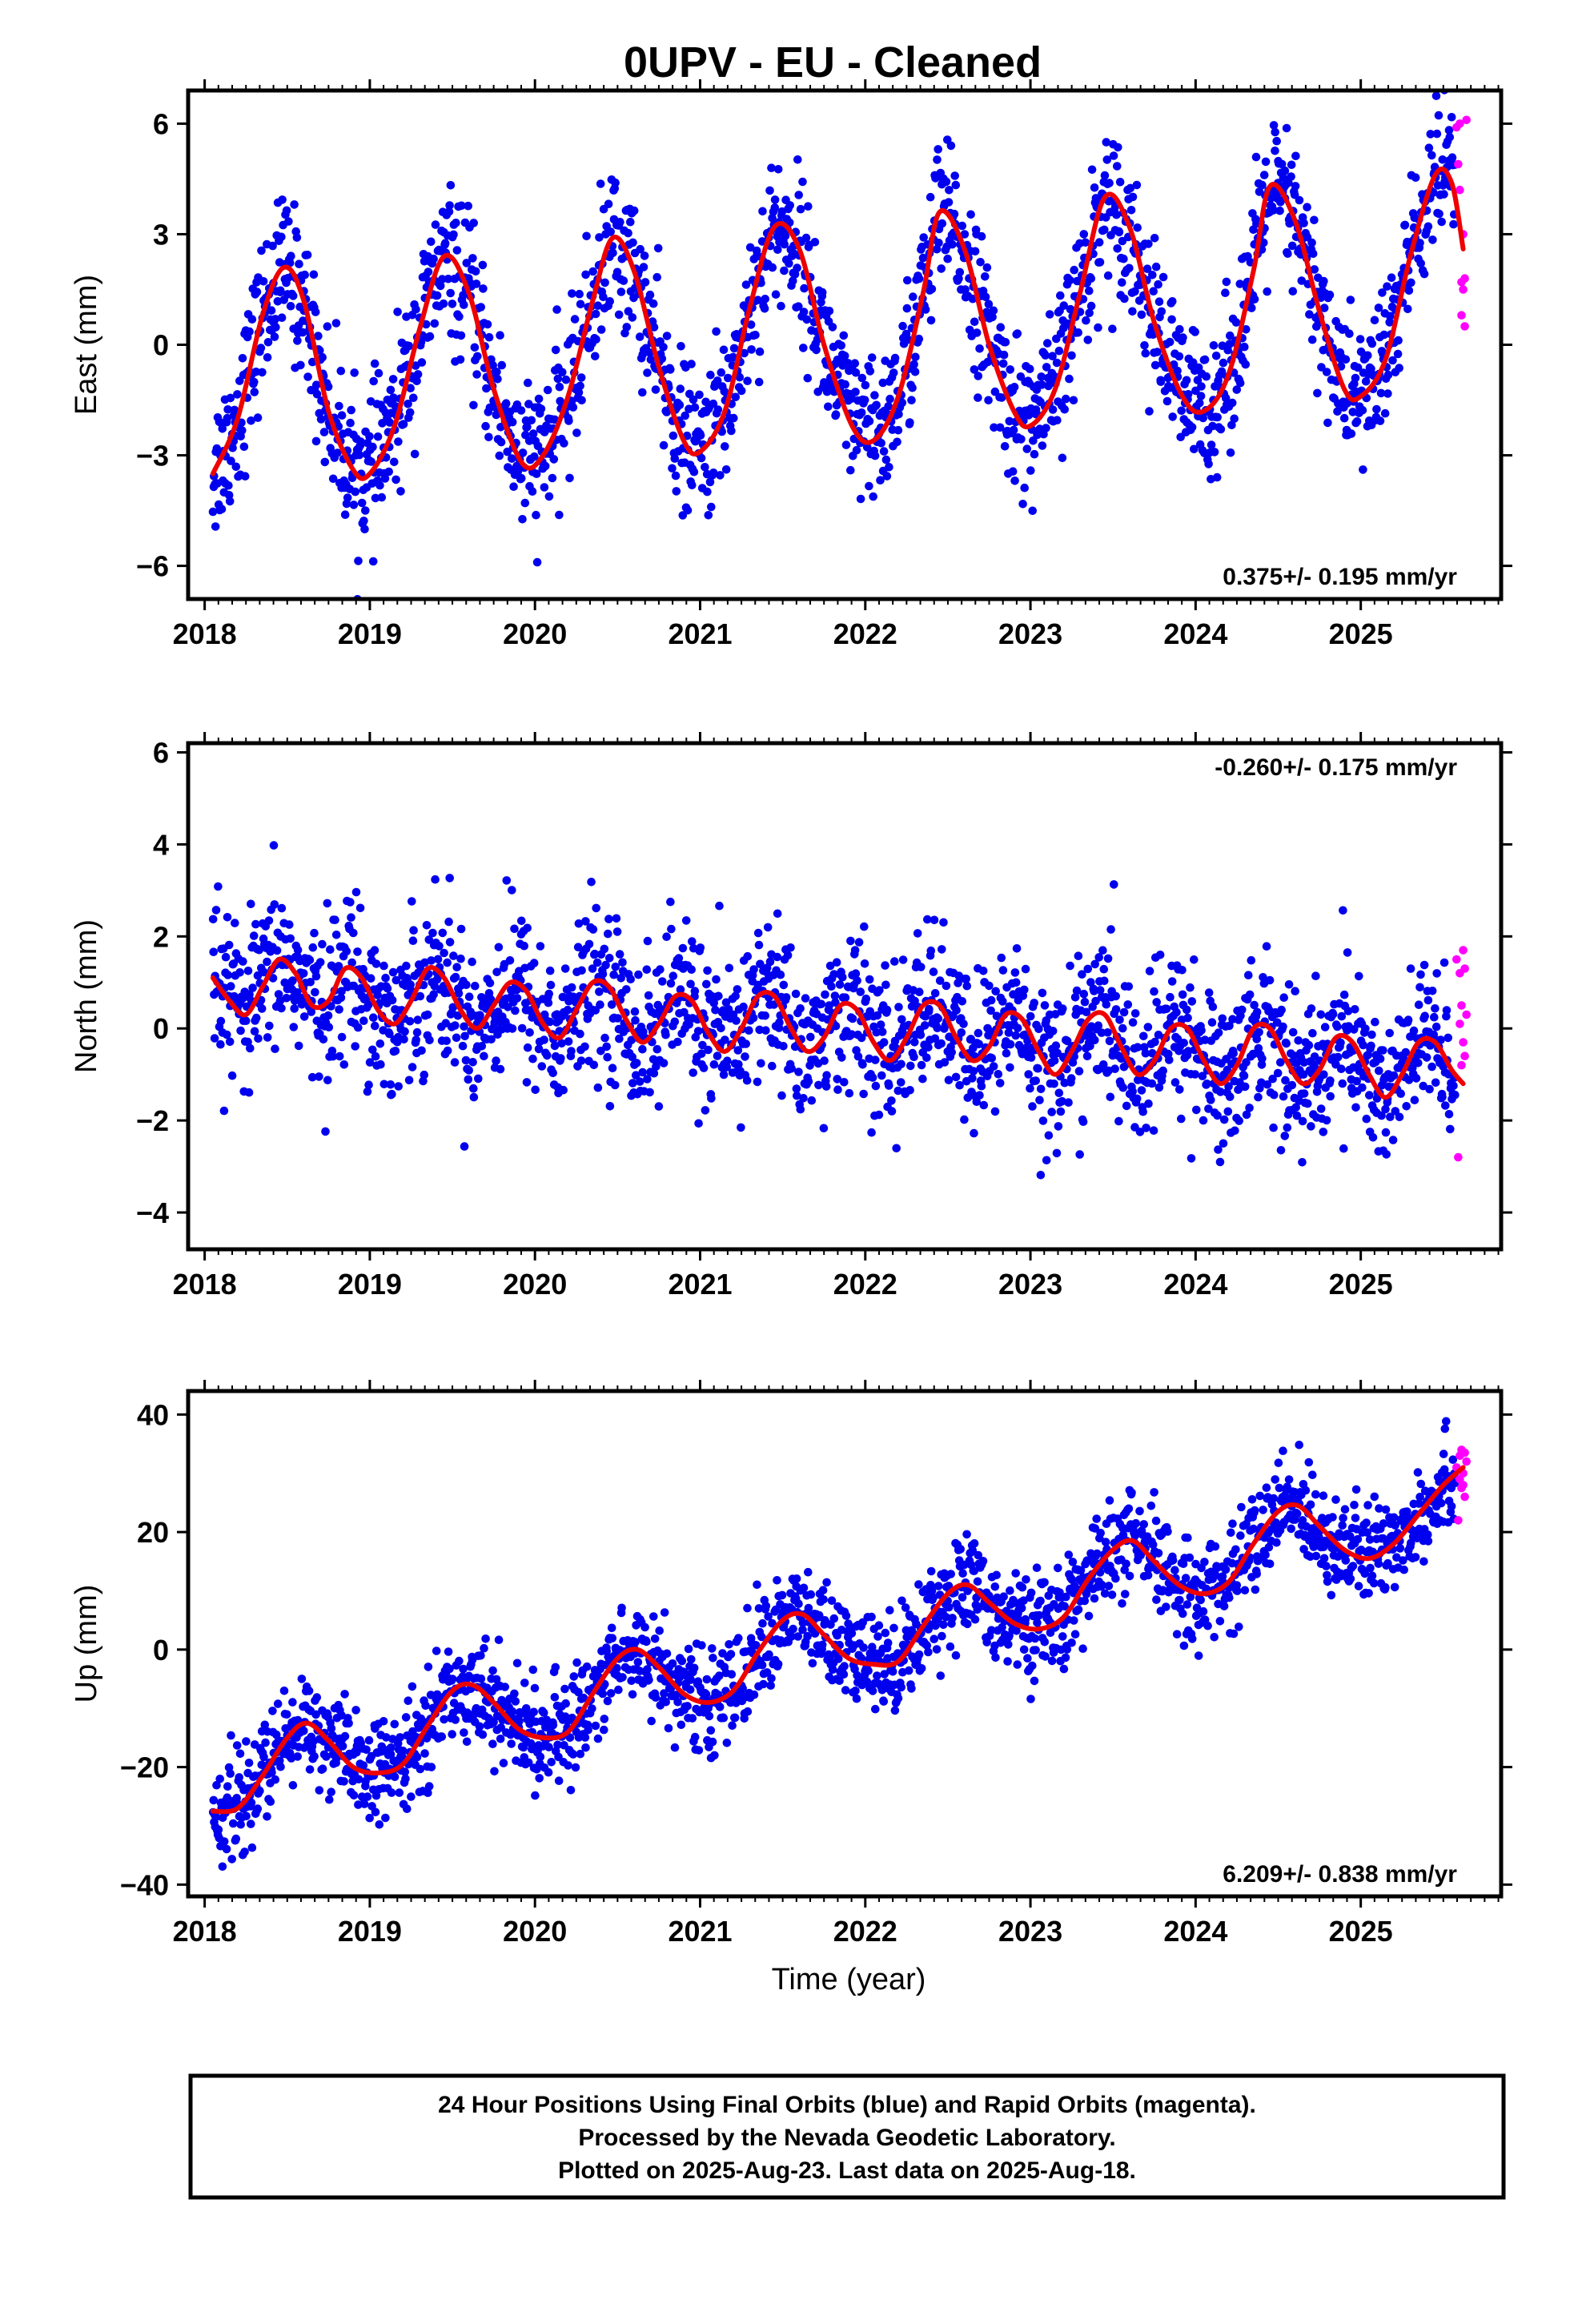 The image size is (1582, 2324). I want to click on east-model-curve, so click(838, 324).